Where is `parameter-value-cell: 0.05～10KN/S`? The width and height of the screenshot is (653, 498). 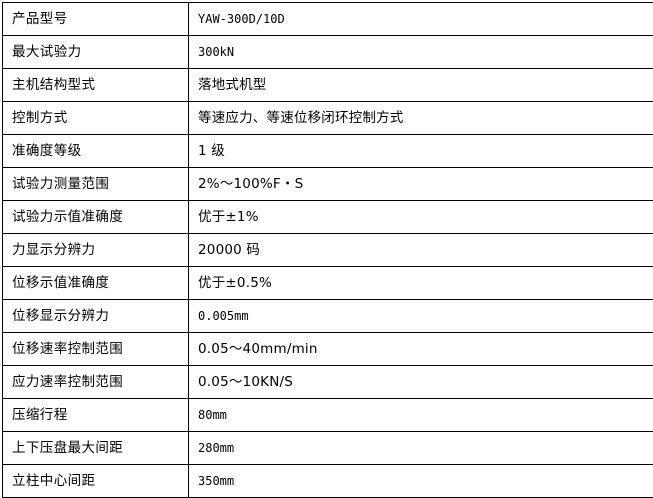
parameter-value-cell: 0.05～10KN/S is located at coordinates (421, 382).